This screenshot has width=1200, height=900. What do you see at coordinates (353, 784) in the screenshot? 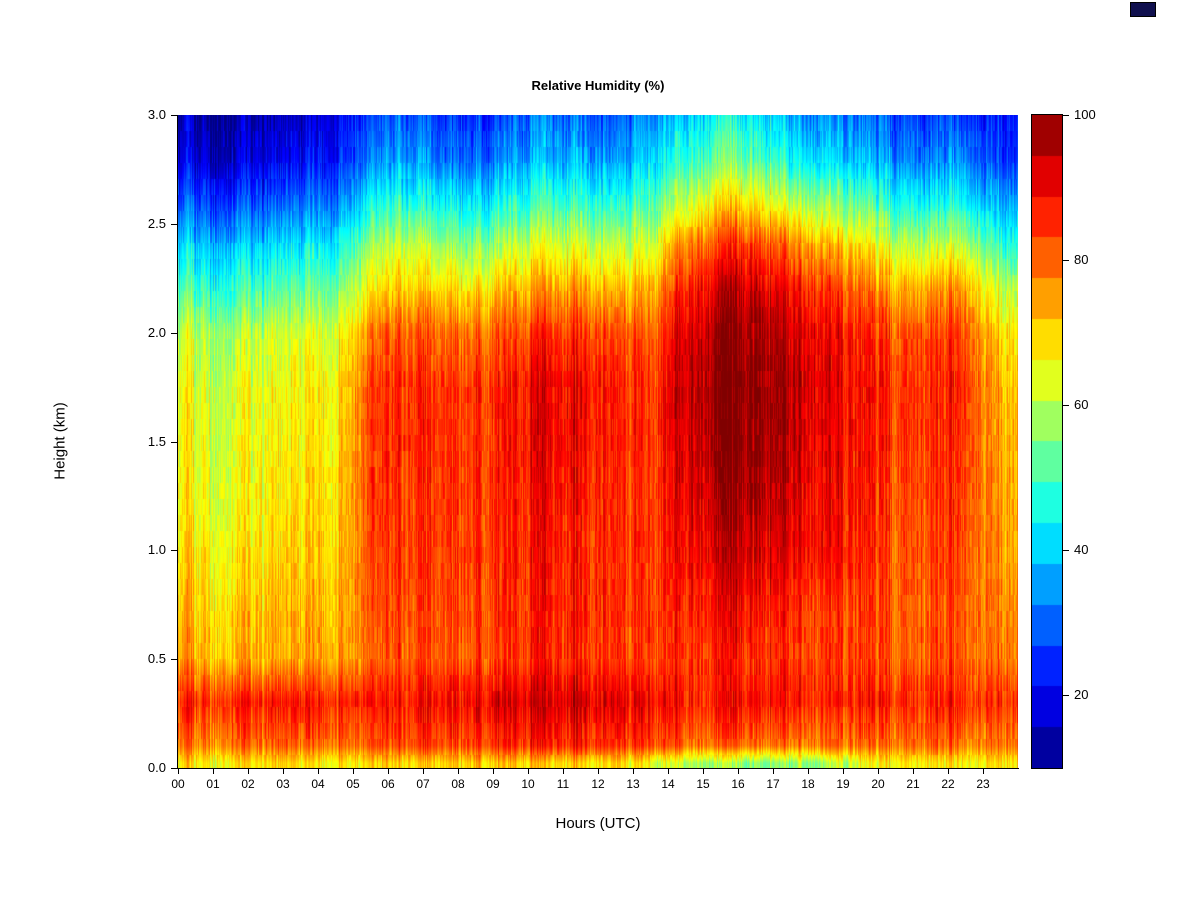
I see `x-tick-label: 05` at bounding box center [353, 784].